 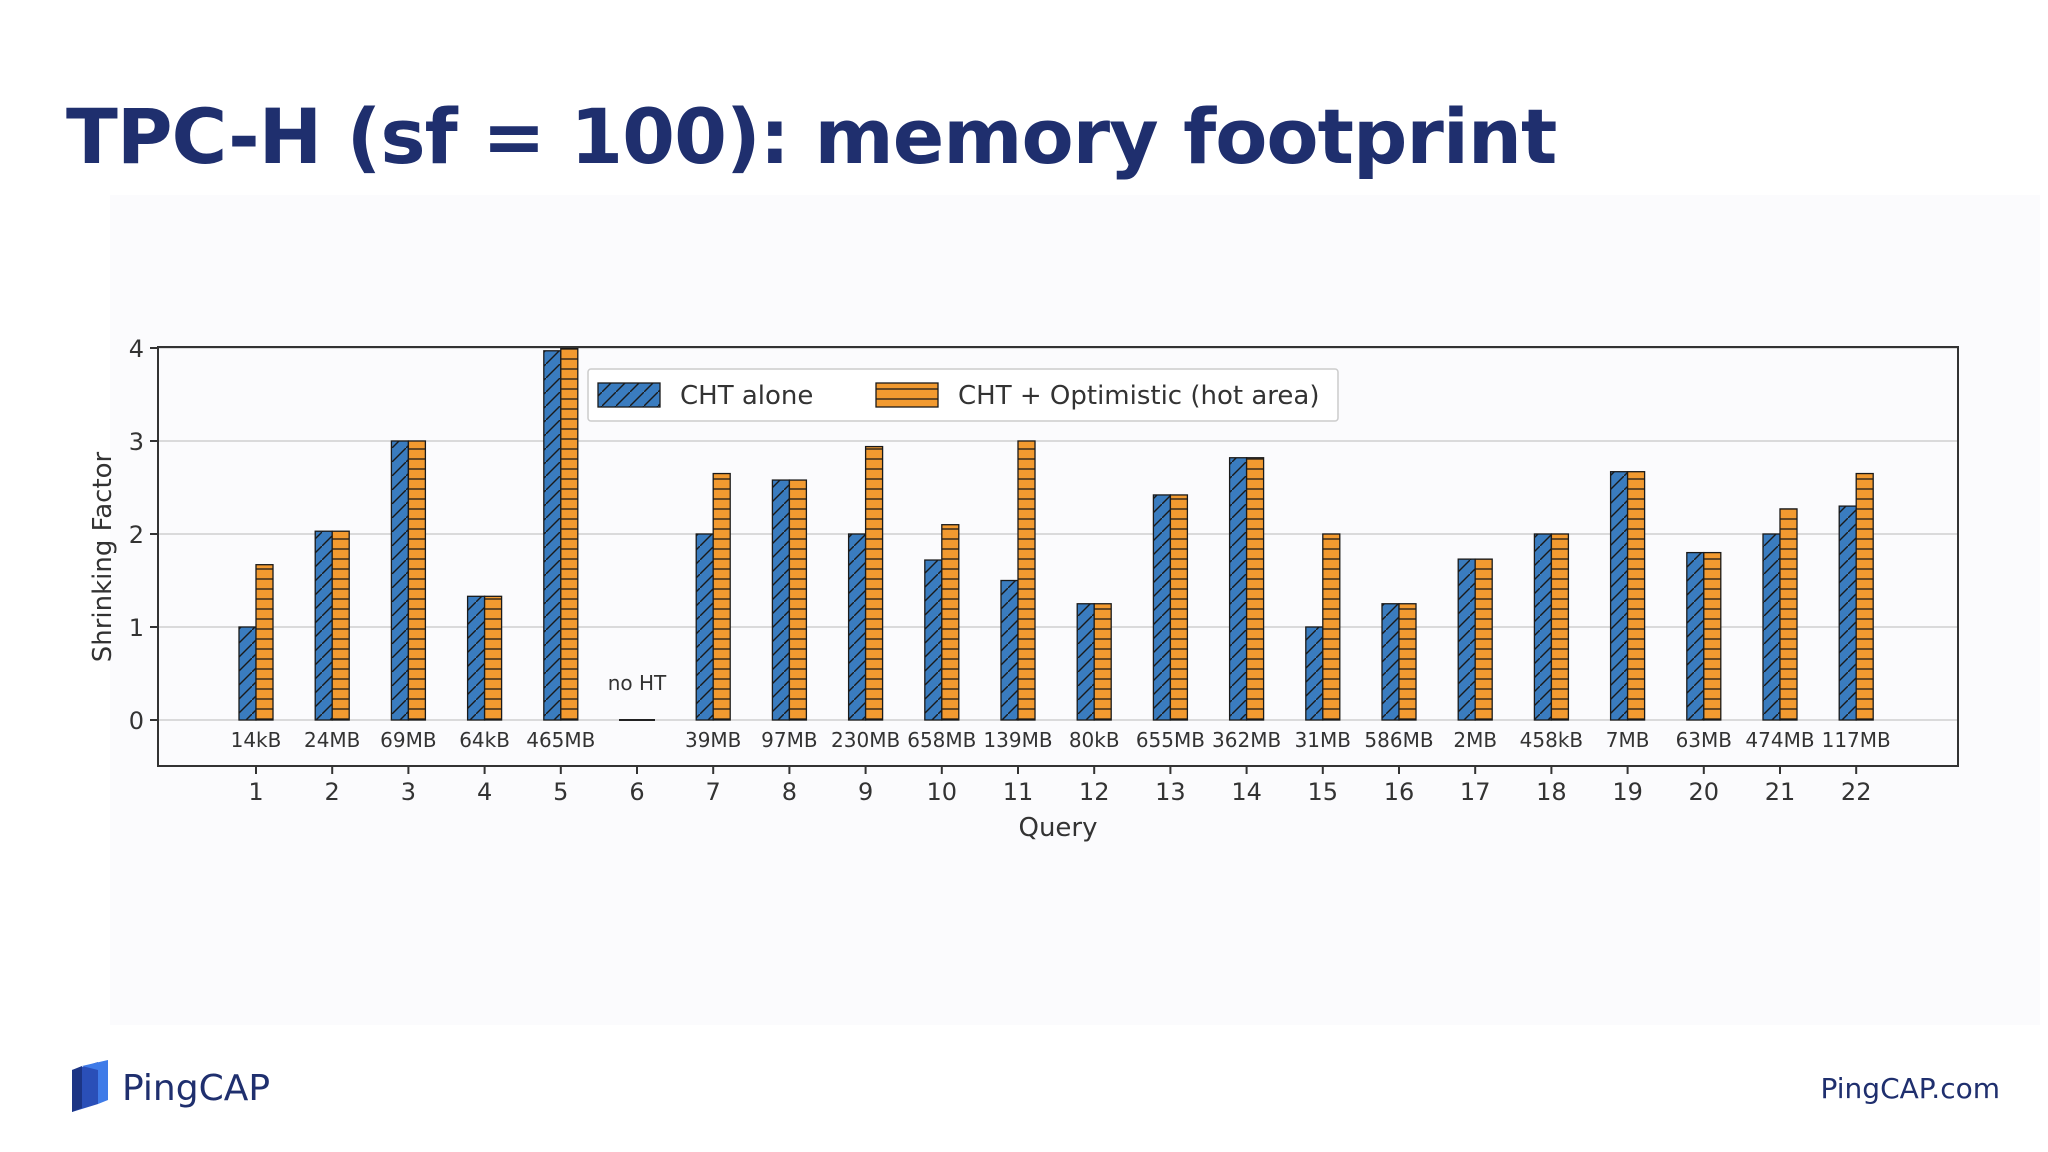 What do you see at coordinates (103, 556) in the screenshot?
I see `y-axis-label: Shrinking Factor` at bounding box center [103, 556].